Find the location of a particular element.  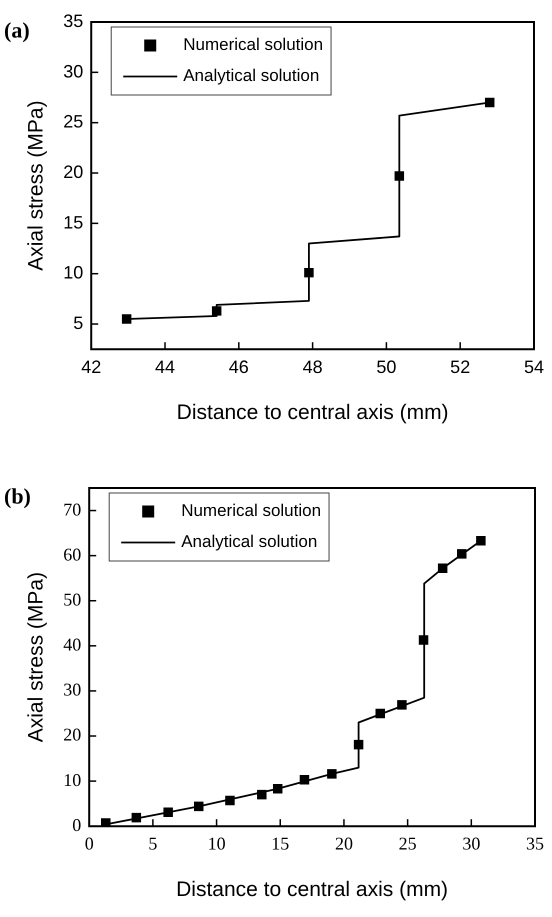

x-tick-label: 48 is located at coordinates (312, 366).